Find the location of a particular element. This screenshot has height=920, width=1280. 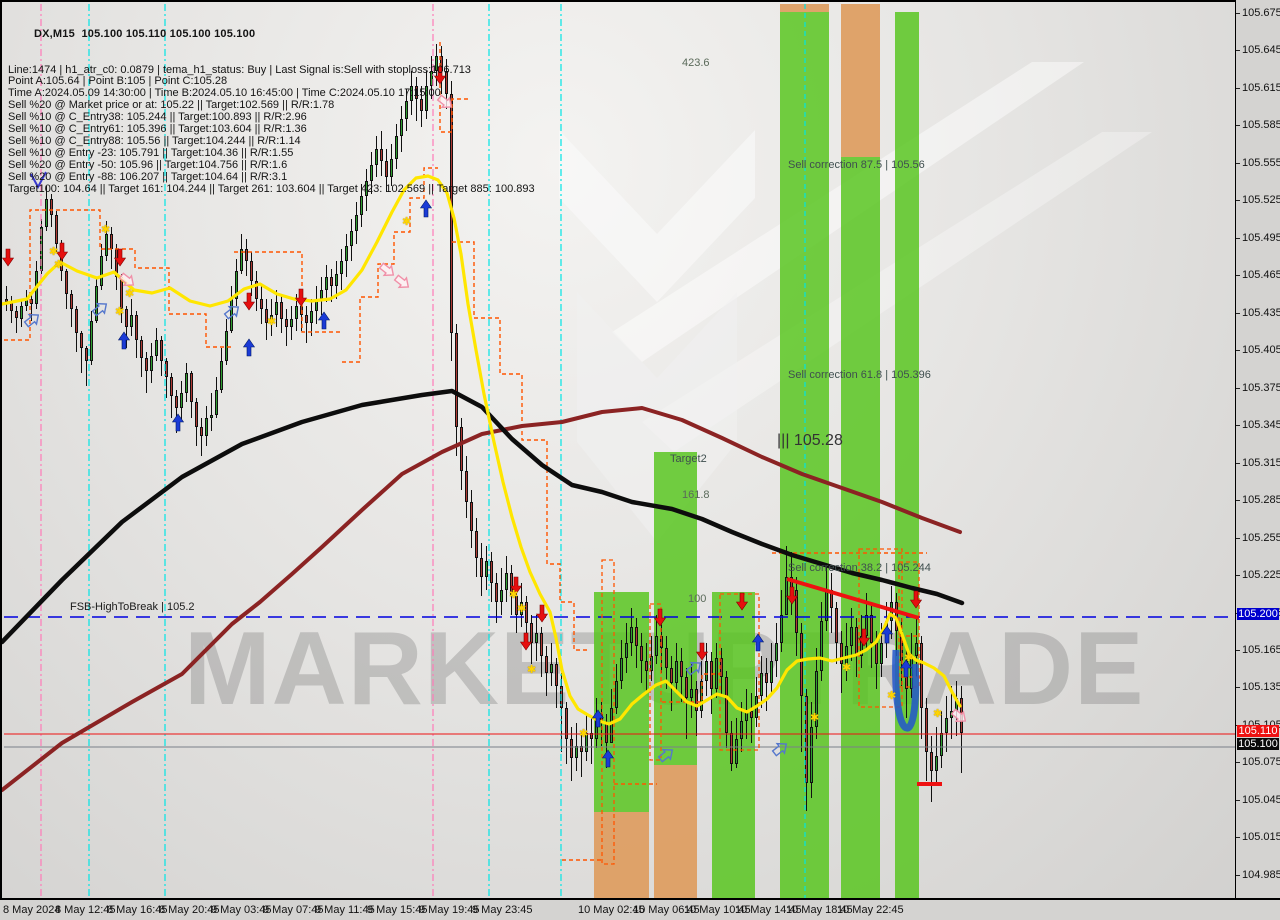

time-label: 10 May 06:45 is located at coordinates (666, 910).